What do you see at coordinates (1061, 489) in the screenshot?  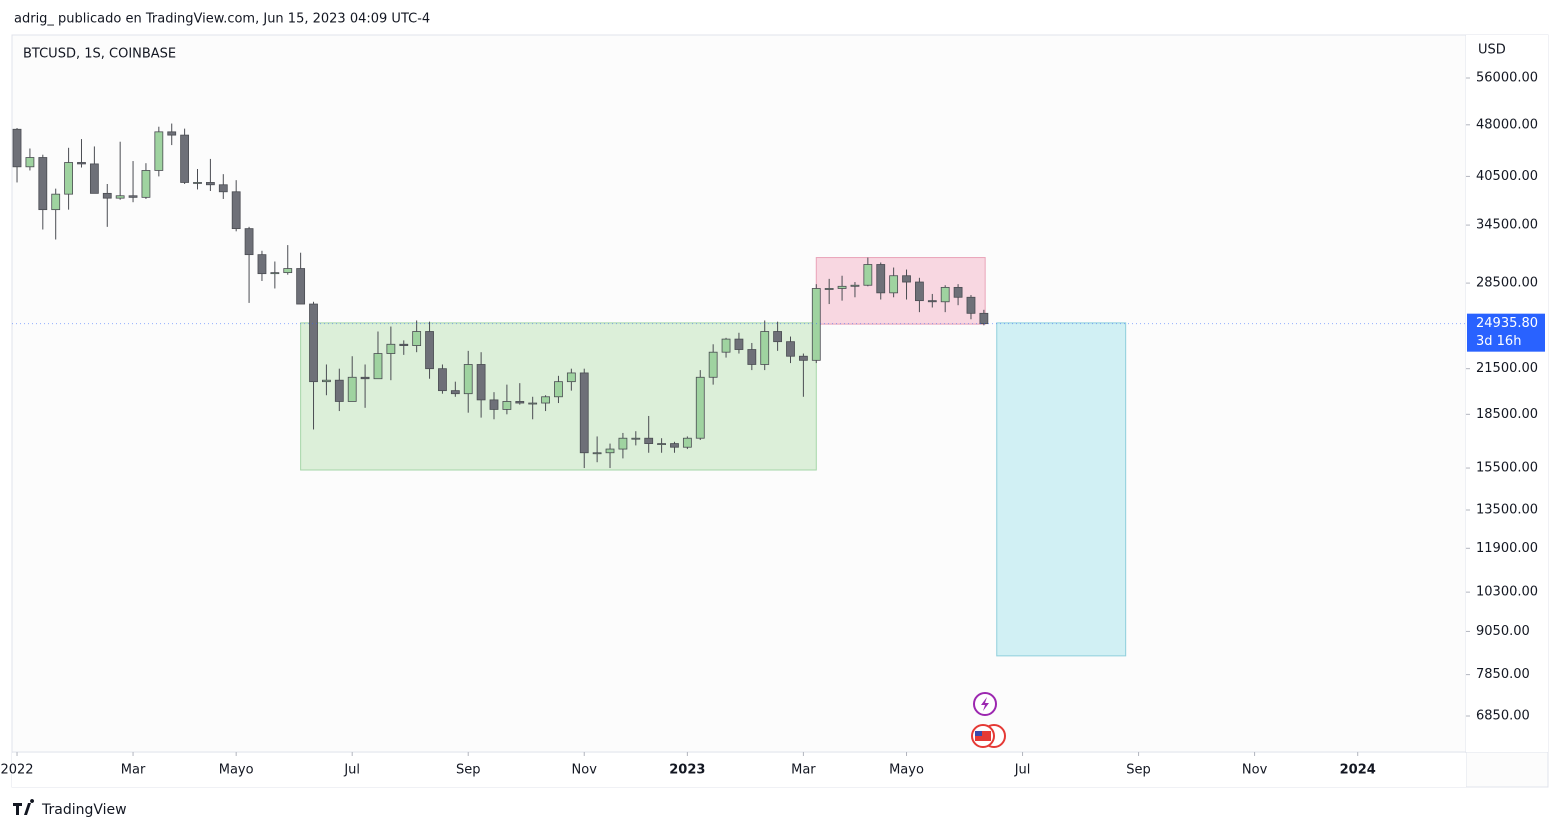 I see `zone` at bounding box center [1061, 489].